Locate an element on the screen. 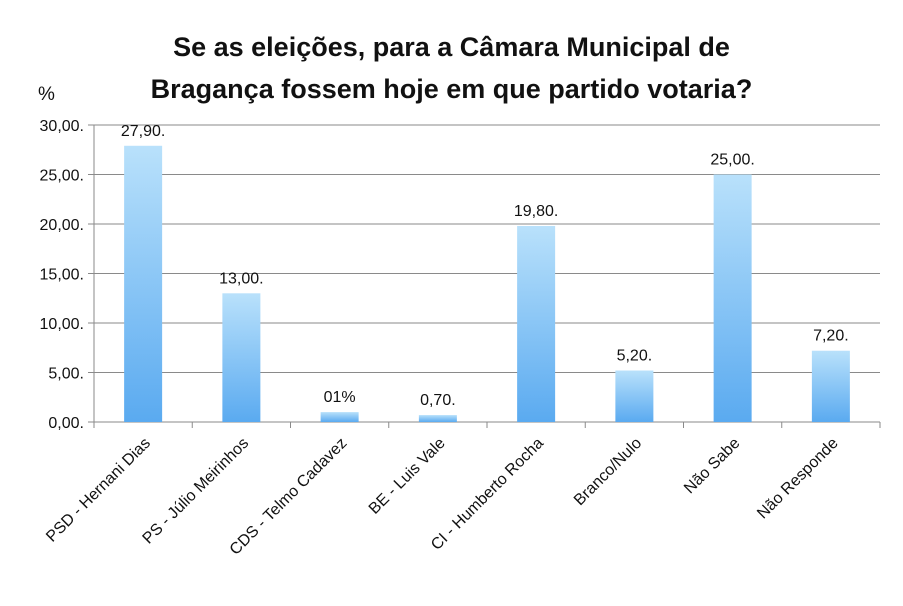 Image resolution: width=903 pixels, height=606 pixels. data-label: 25,00. is located at coordinates (732, 160).